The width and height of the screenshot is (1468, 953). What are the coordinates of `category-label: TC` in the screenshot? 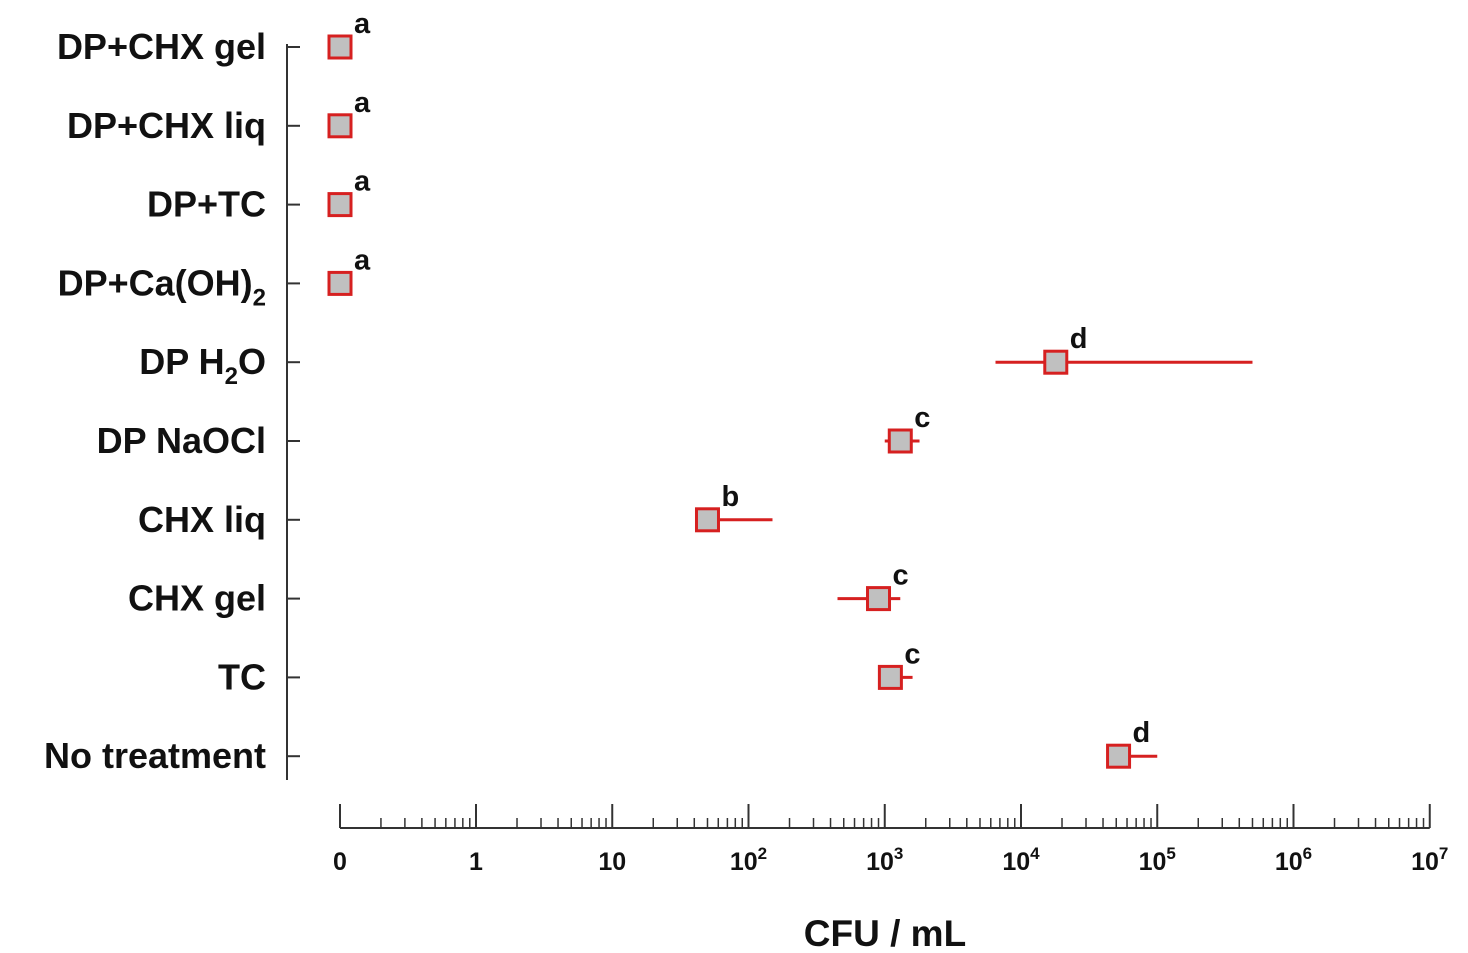 It's located at (242, 676).